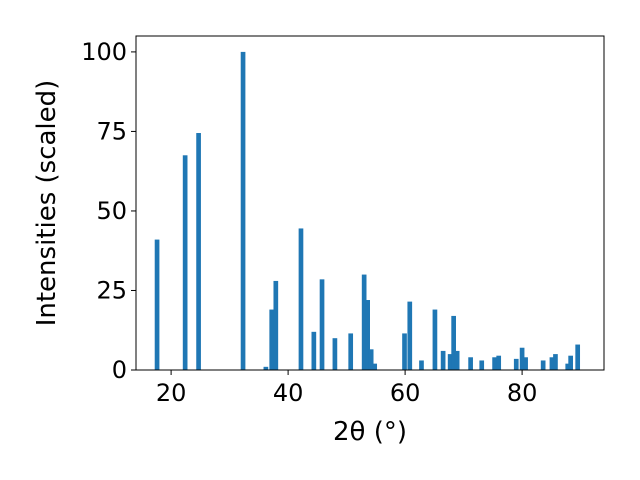  Describe the element at coordinates (104, 52) in the screenshot. I see `y-tick-label: 100` at that location.